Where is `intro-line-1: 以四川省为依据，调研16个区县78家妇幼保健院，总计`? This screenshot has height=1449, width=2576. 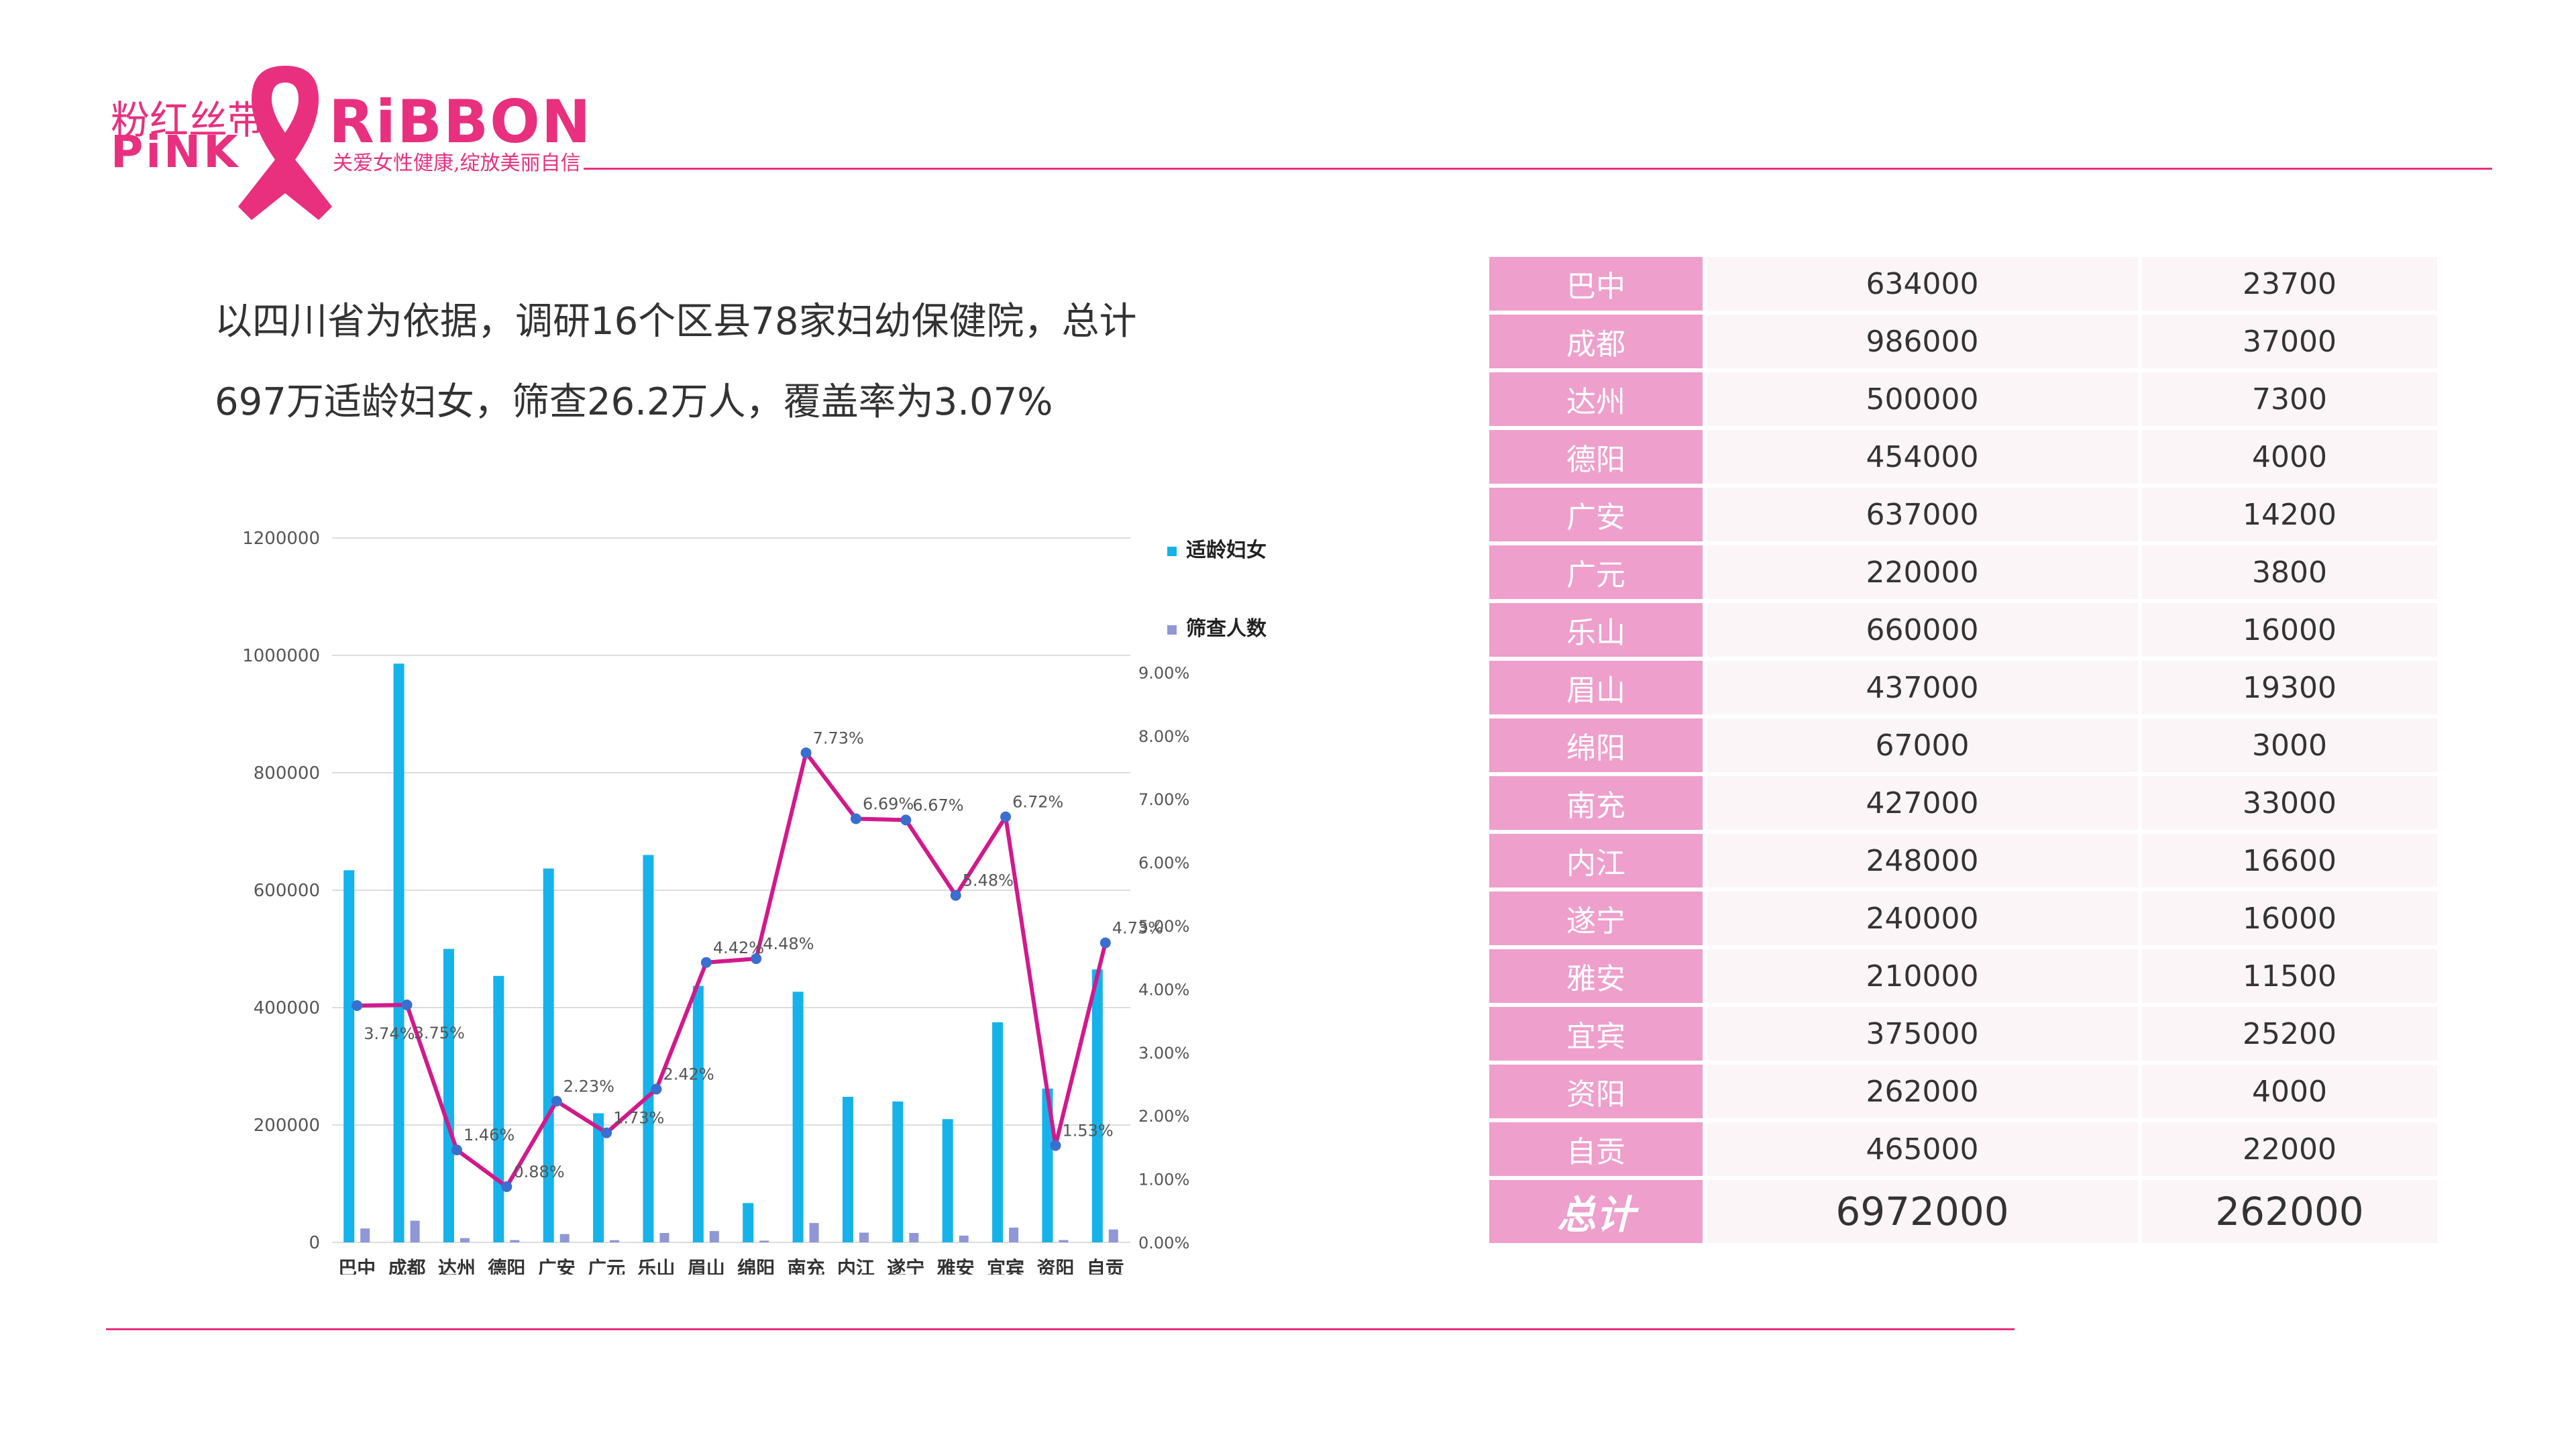
intro-line-1: 以四川省为依据，调研16个区县78家妇幼保健院，总计 is located at coordinates (676, 321).